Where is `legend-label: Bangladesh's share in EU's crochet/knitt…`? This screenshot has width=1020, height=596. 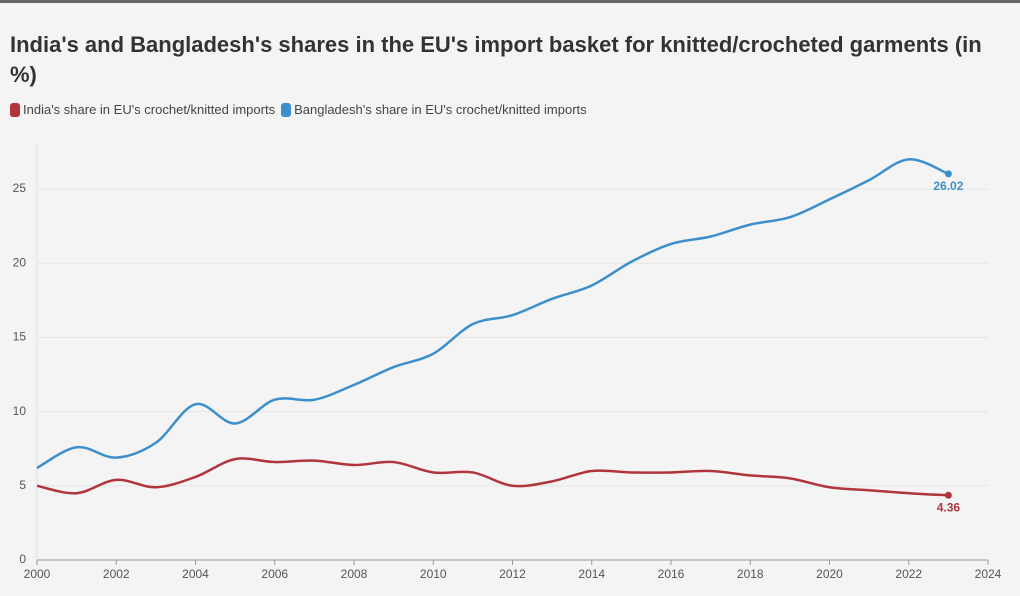 legend-label: Bangladesh's share in EU's crochet/knitt… is located at coordinates (440, 109).